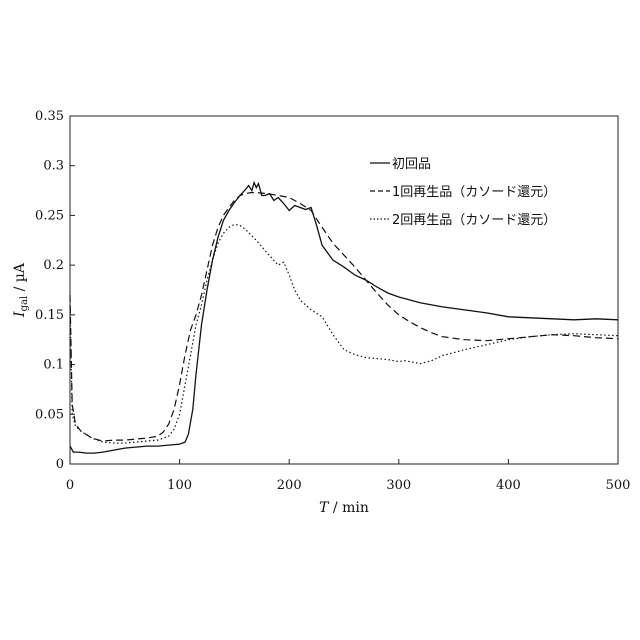 This screenshot has width=640, height=640. I want to click on y-axis-label-unit: / µA, so click(20, 279).